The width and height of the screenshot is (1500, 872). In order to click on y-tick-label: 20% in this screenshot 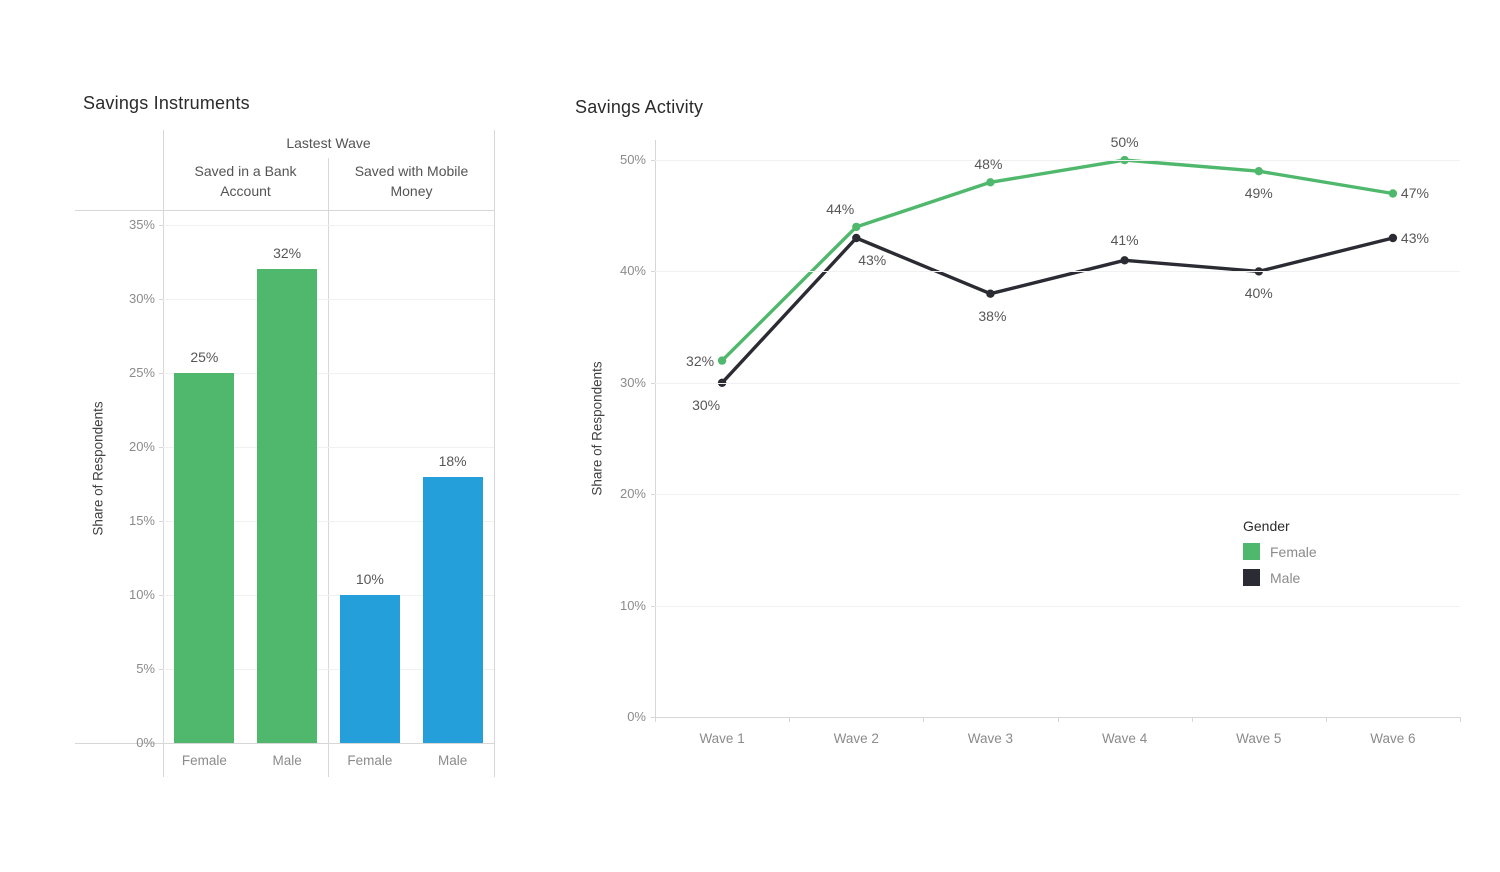, I will do `click(141, 446)`.